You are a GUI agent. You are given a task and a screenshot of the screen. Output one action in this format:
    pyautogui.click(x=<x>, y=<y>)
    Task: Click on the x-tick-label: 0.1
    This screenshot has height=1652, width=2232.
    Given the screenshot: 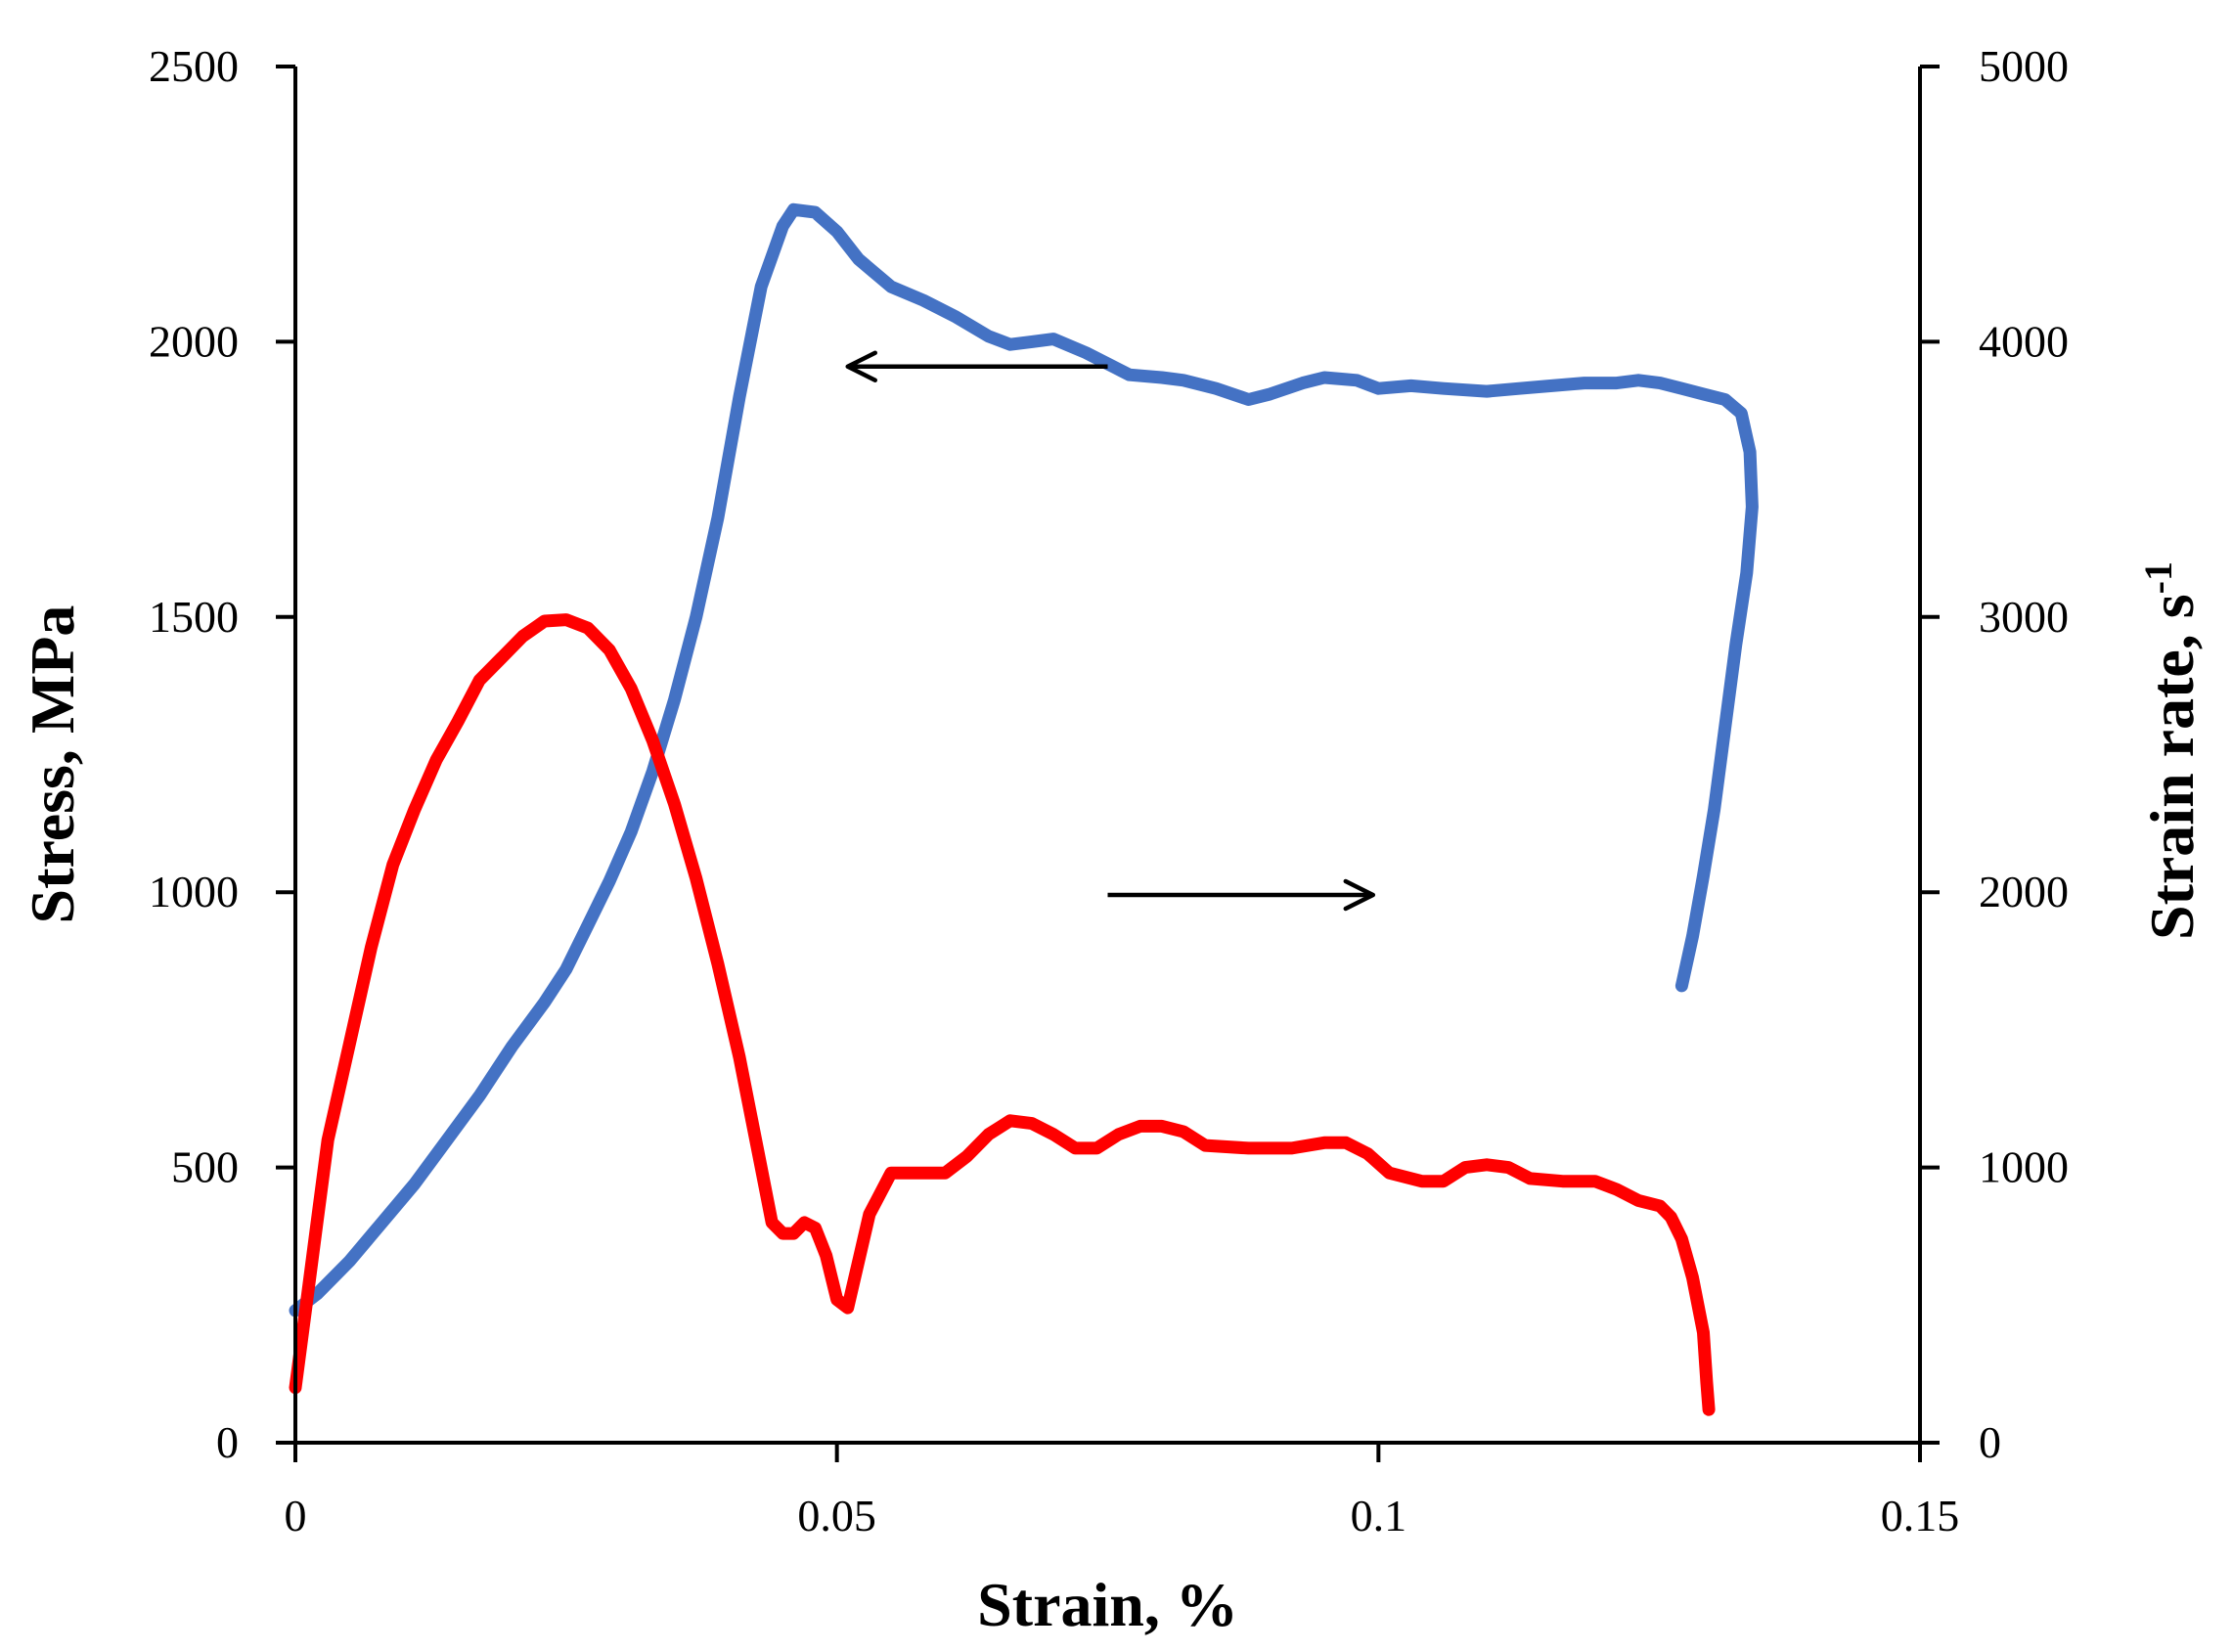 What is the action you would take?
    pyautogui.click(x=1379, y=1516)
    